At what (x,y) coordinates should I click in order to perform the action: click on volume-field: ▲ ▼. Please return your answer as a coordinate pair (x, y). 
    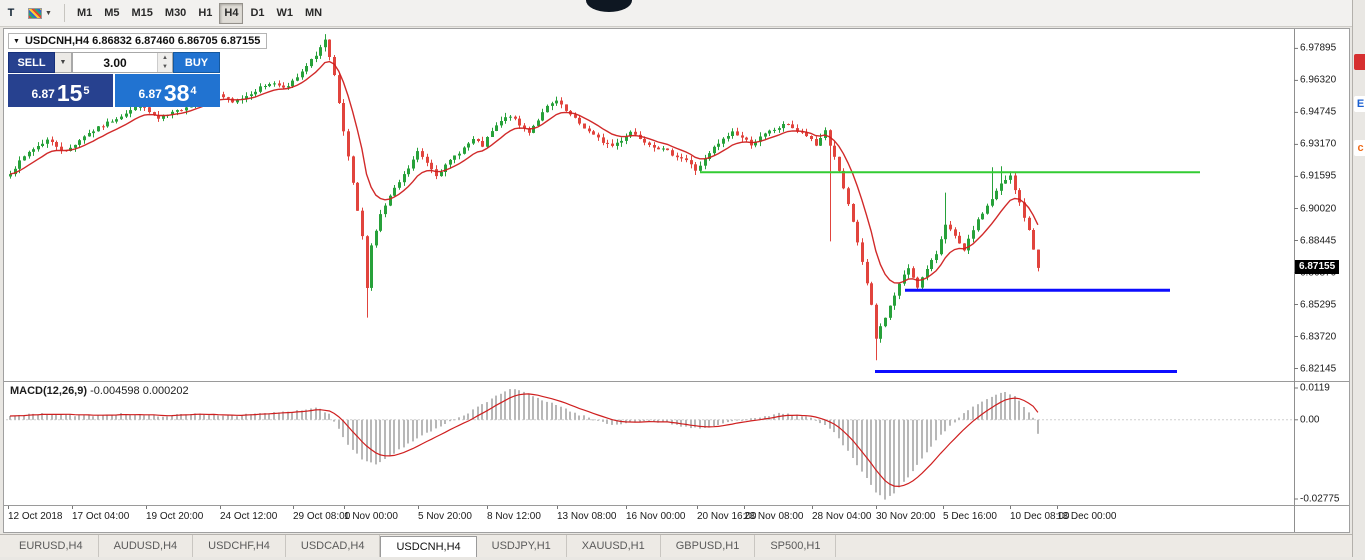
    Looking at the image, I should click on (122, 62).